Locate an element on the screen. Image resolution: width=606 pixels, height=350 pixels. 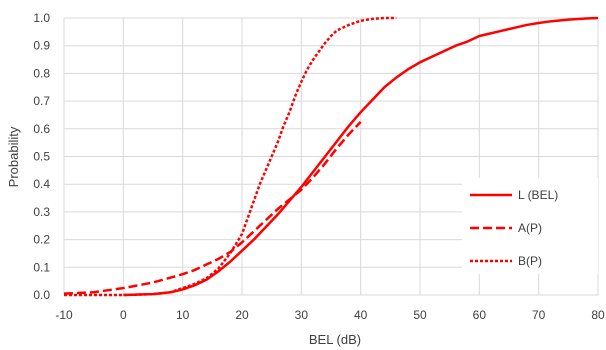
y-tick-label: 0.6 is located at coordinates (41, 129).